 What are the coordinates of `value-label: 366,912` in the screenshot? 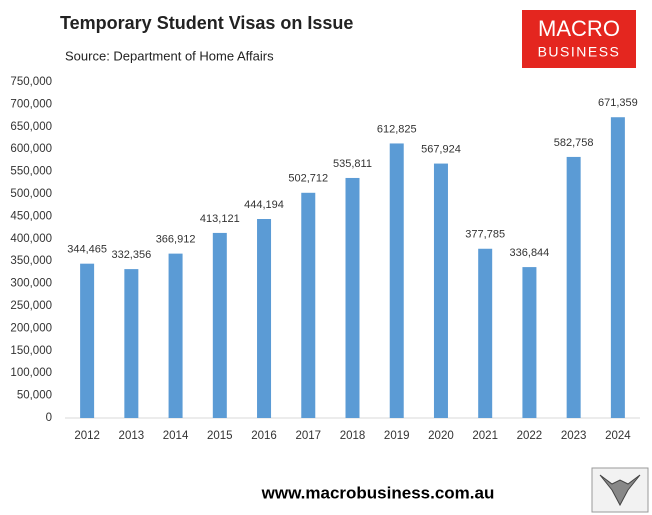 It's located at (176, 240).